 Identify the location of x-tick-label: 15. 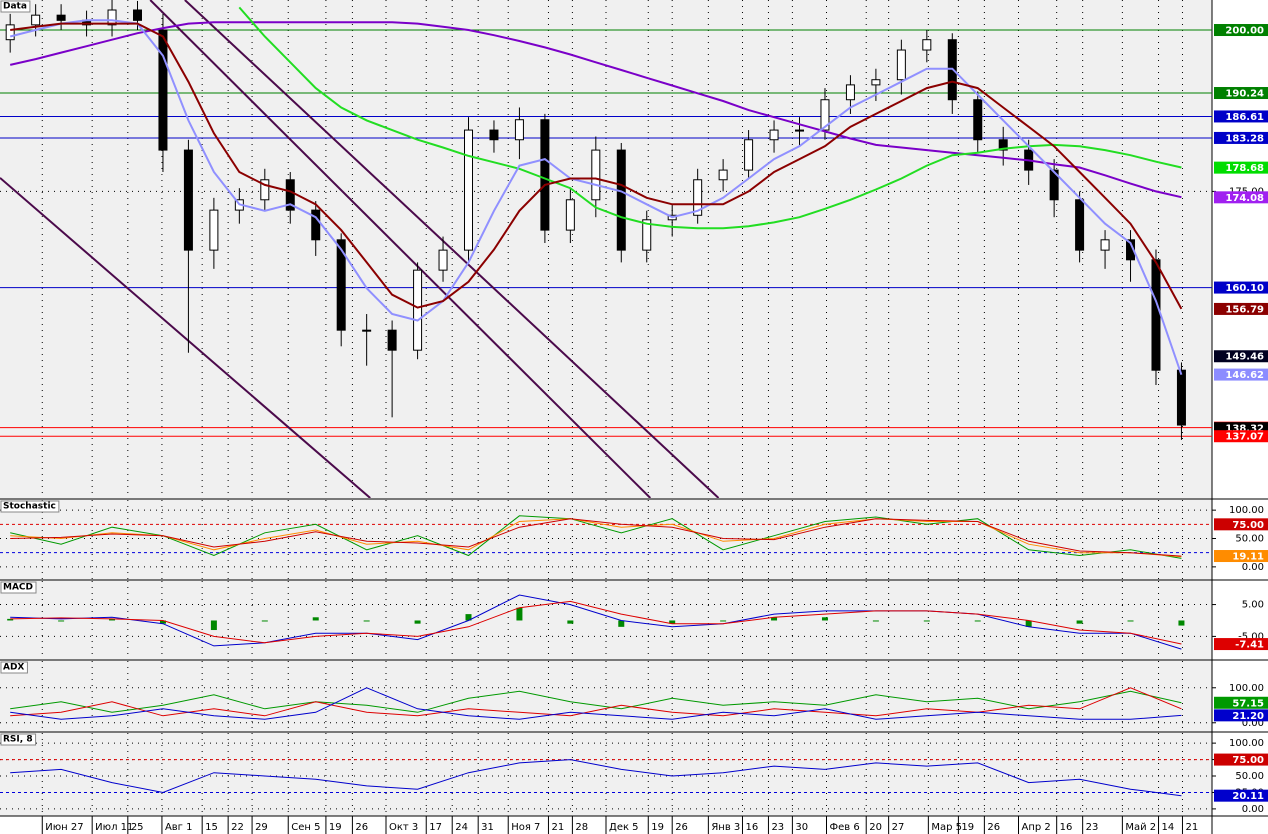
(211, 827).